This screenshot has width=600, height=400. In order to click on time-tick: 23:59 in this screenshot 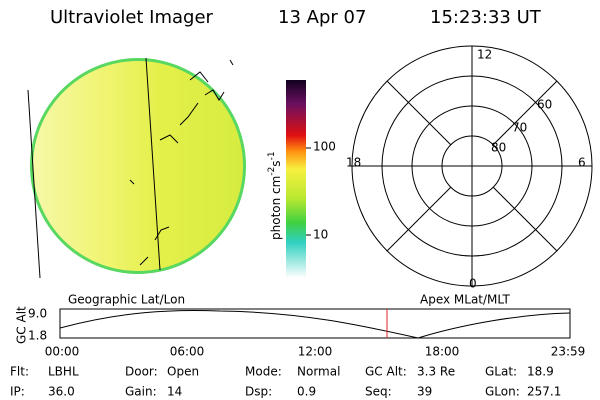, I will do `click(568, 352)`.